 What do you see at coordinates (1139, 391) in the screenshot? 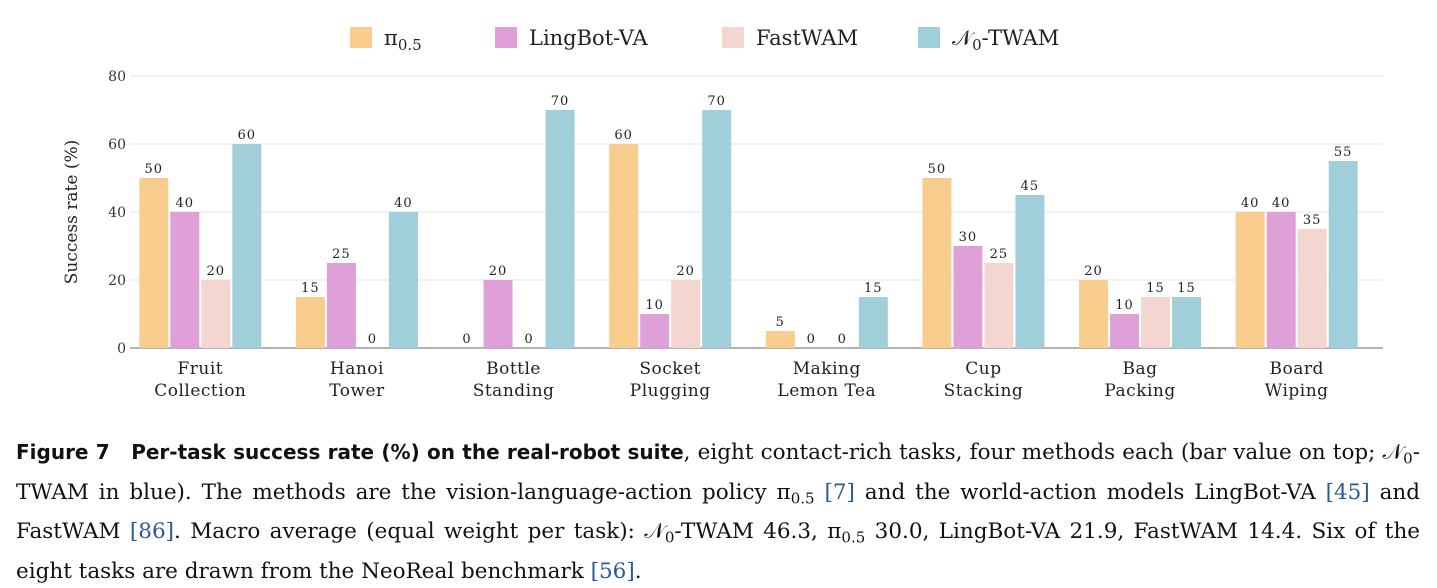
I see `x-tick-label: Packing` at bounding box center [1139, 391].